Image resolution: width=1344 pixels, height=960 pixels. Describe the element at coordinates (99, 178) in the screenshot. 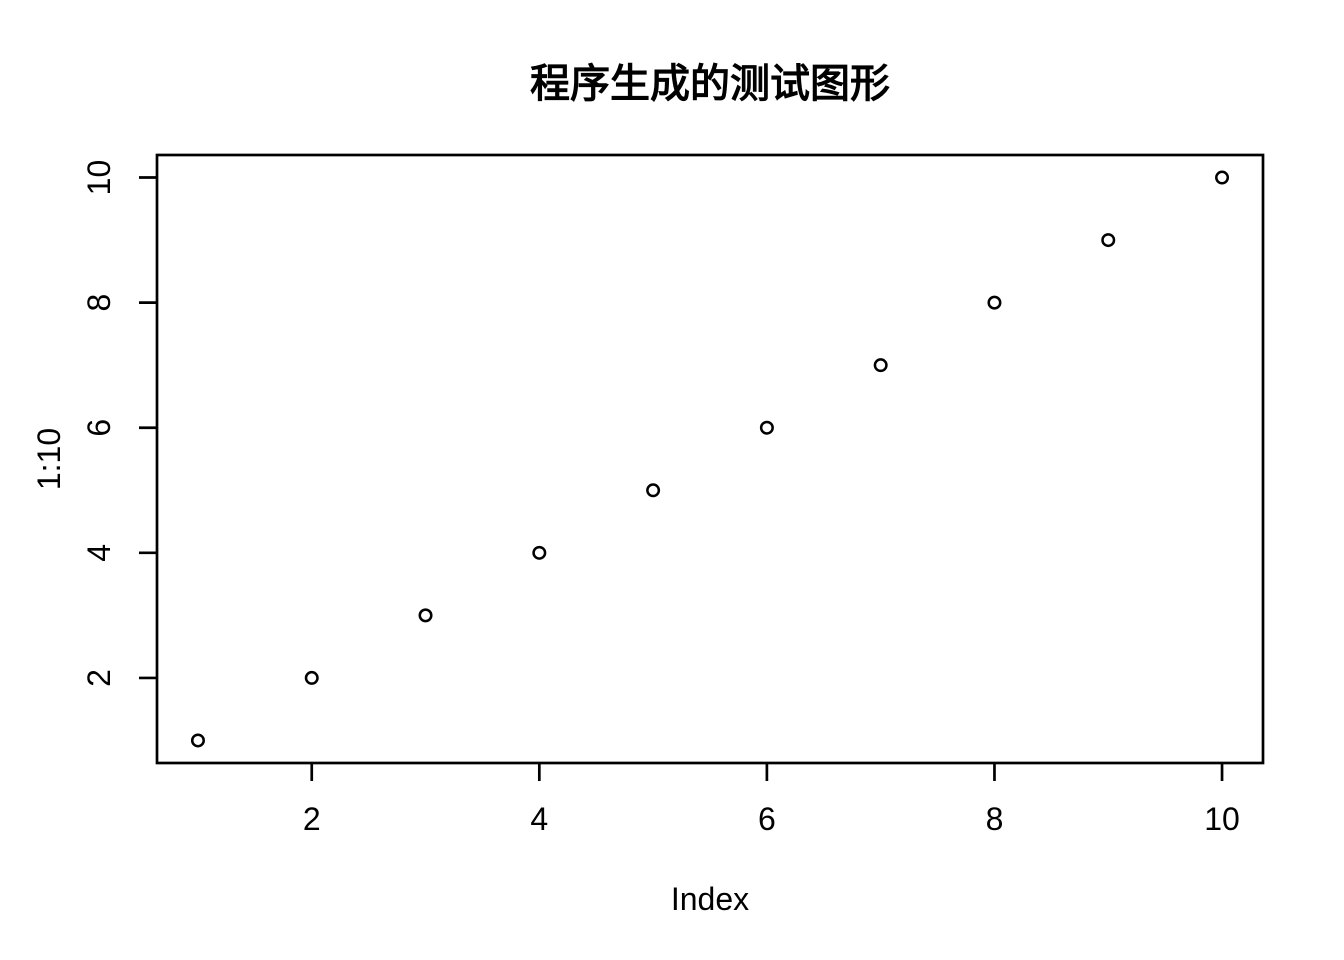

I see `y-tick-label: 10` at that location.